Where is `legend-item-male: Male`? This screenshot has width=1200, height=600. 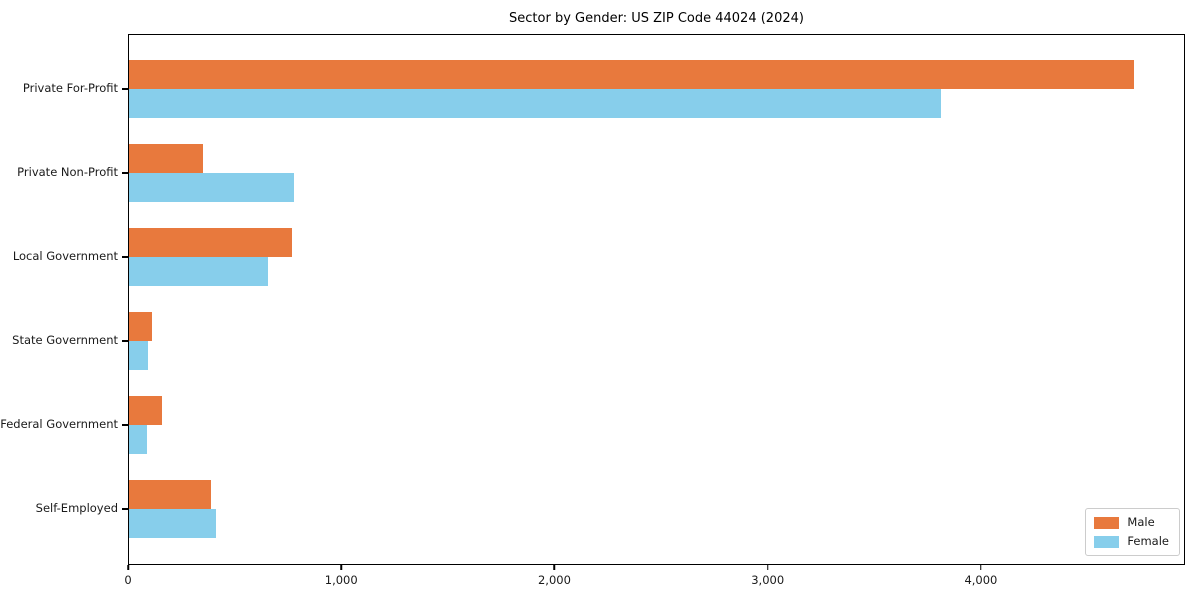
legend-item-male: Male is located at coordinates (1131, 522).